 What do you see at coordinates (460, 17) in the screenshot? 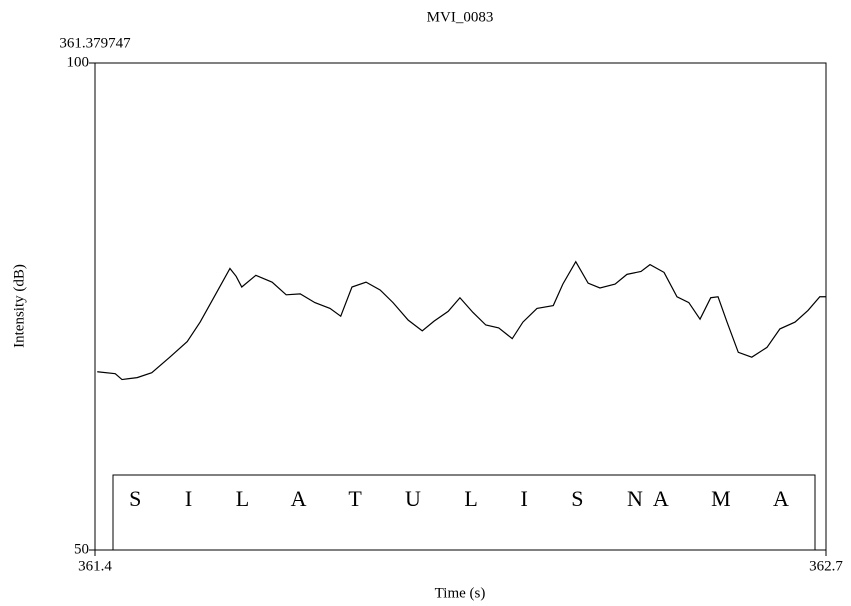
I see `chart-title: MVI_0083` at bounding box center [460, 17].